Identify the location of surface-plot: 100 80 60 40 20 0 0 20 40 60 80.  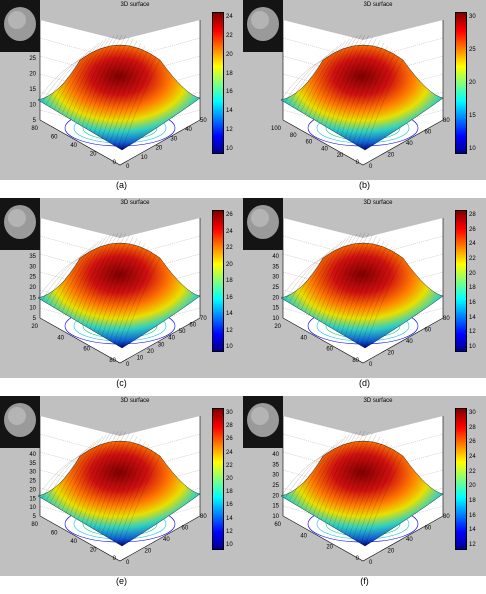
(360, 95).